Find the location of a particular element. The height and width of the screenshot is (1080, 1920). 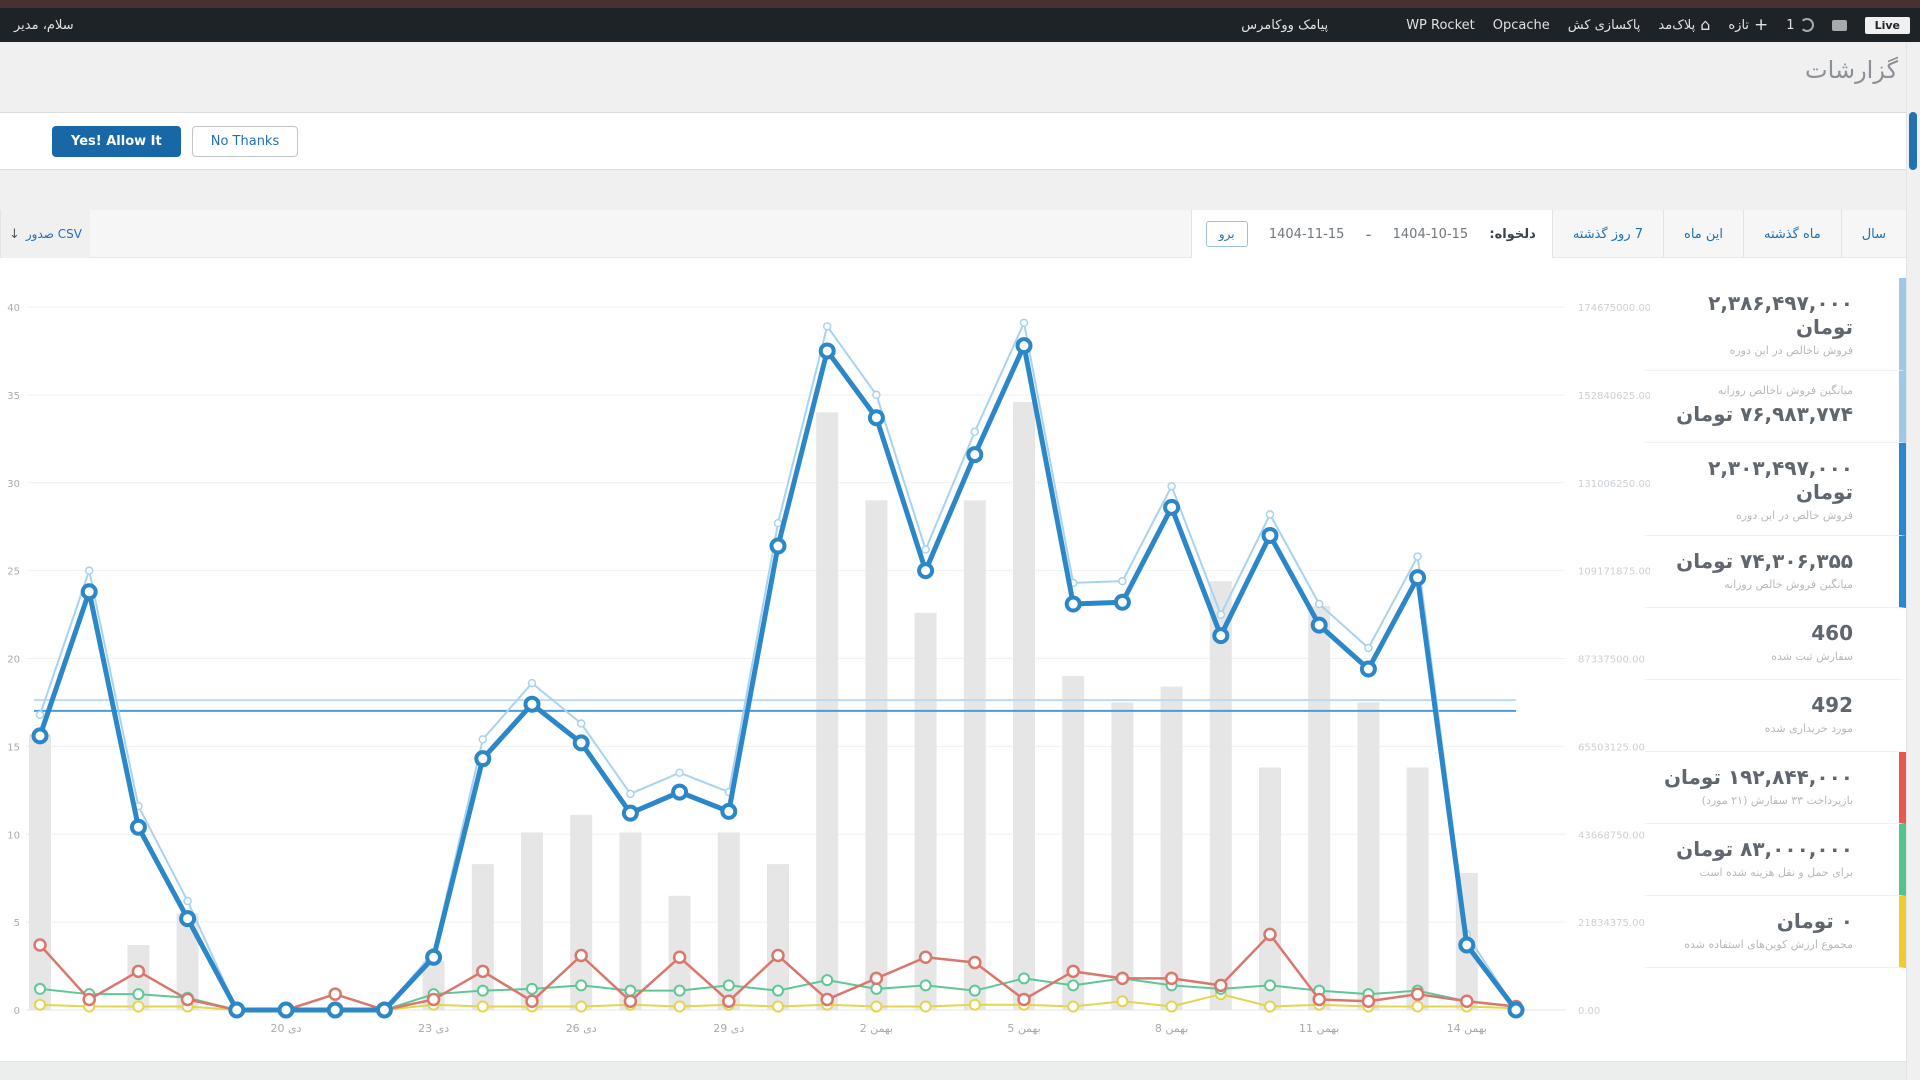

svg-text: 65503125.00 is located at coordinates (1611, 747).